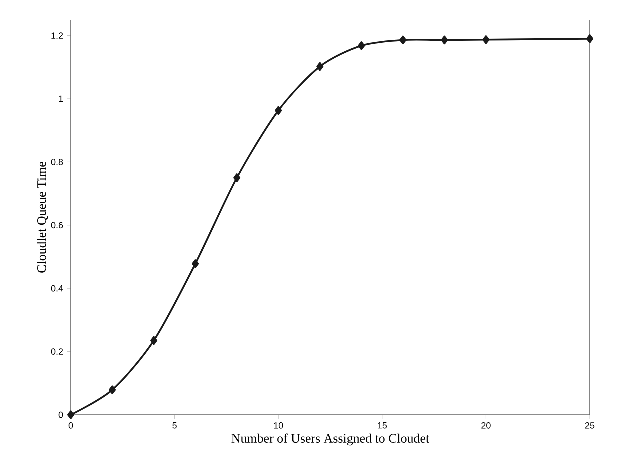 The height and width of the screenshot is (470, 621). Describe the element at coordinates (71, 425) in the screenshot. I see `x-tick-label: 0` at that location.